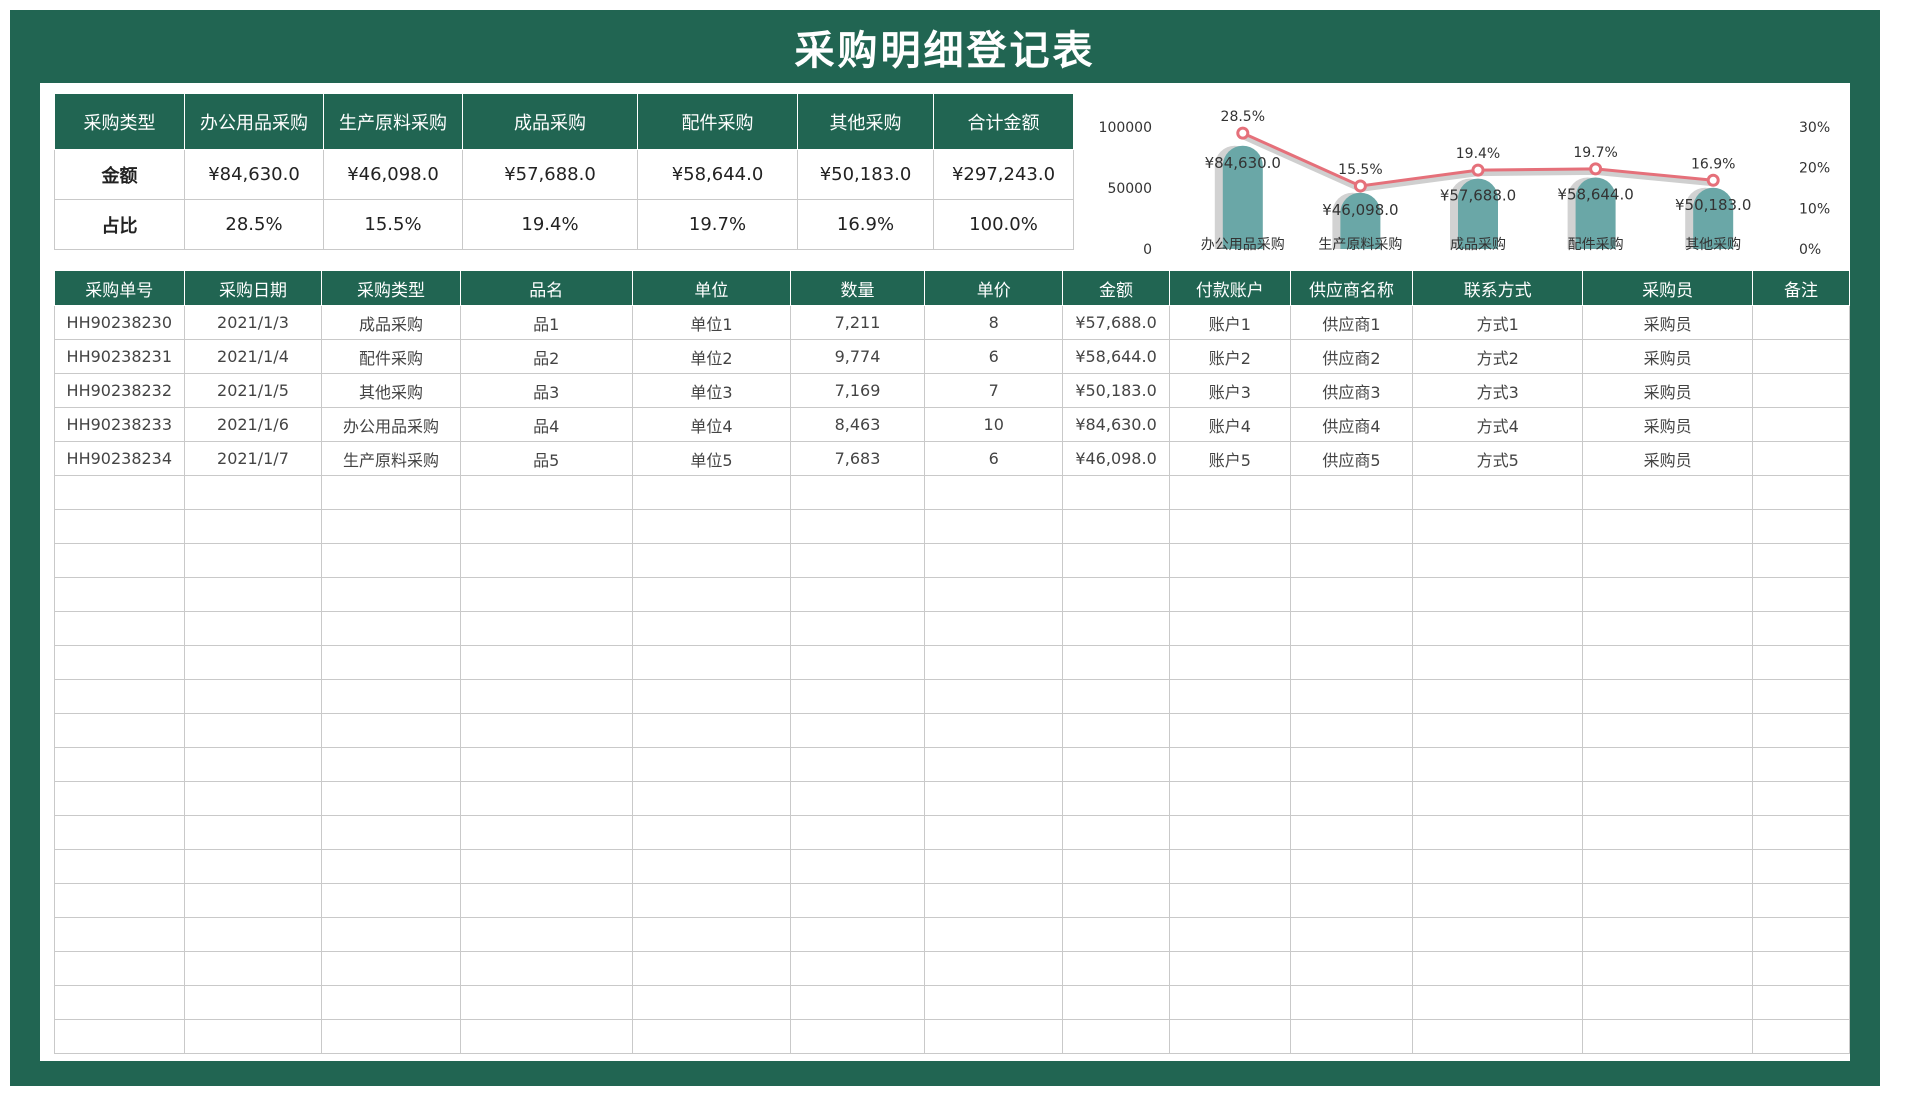 The image size is (1920, 1096). What do you see at coordinates (857, 390) in the screenshot?
I see `table-cell: 7,169` at bounding box center [857, 390].